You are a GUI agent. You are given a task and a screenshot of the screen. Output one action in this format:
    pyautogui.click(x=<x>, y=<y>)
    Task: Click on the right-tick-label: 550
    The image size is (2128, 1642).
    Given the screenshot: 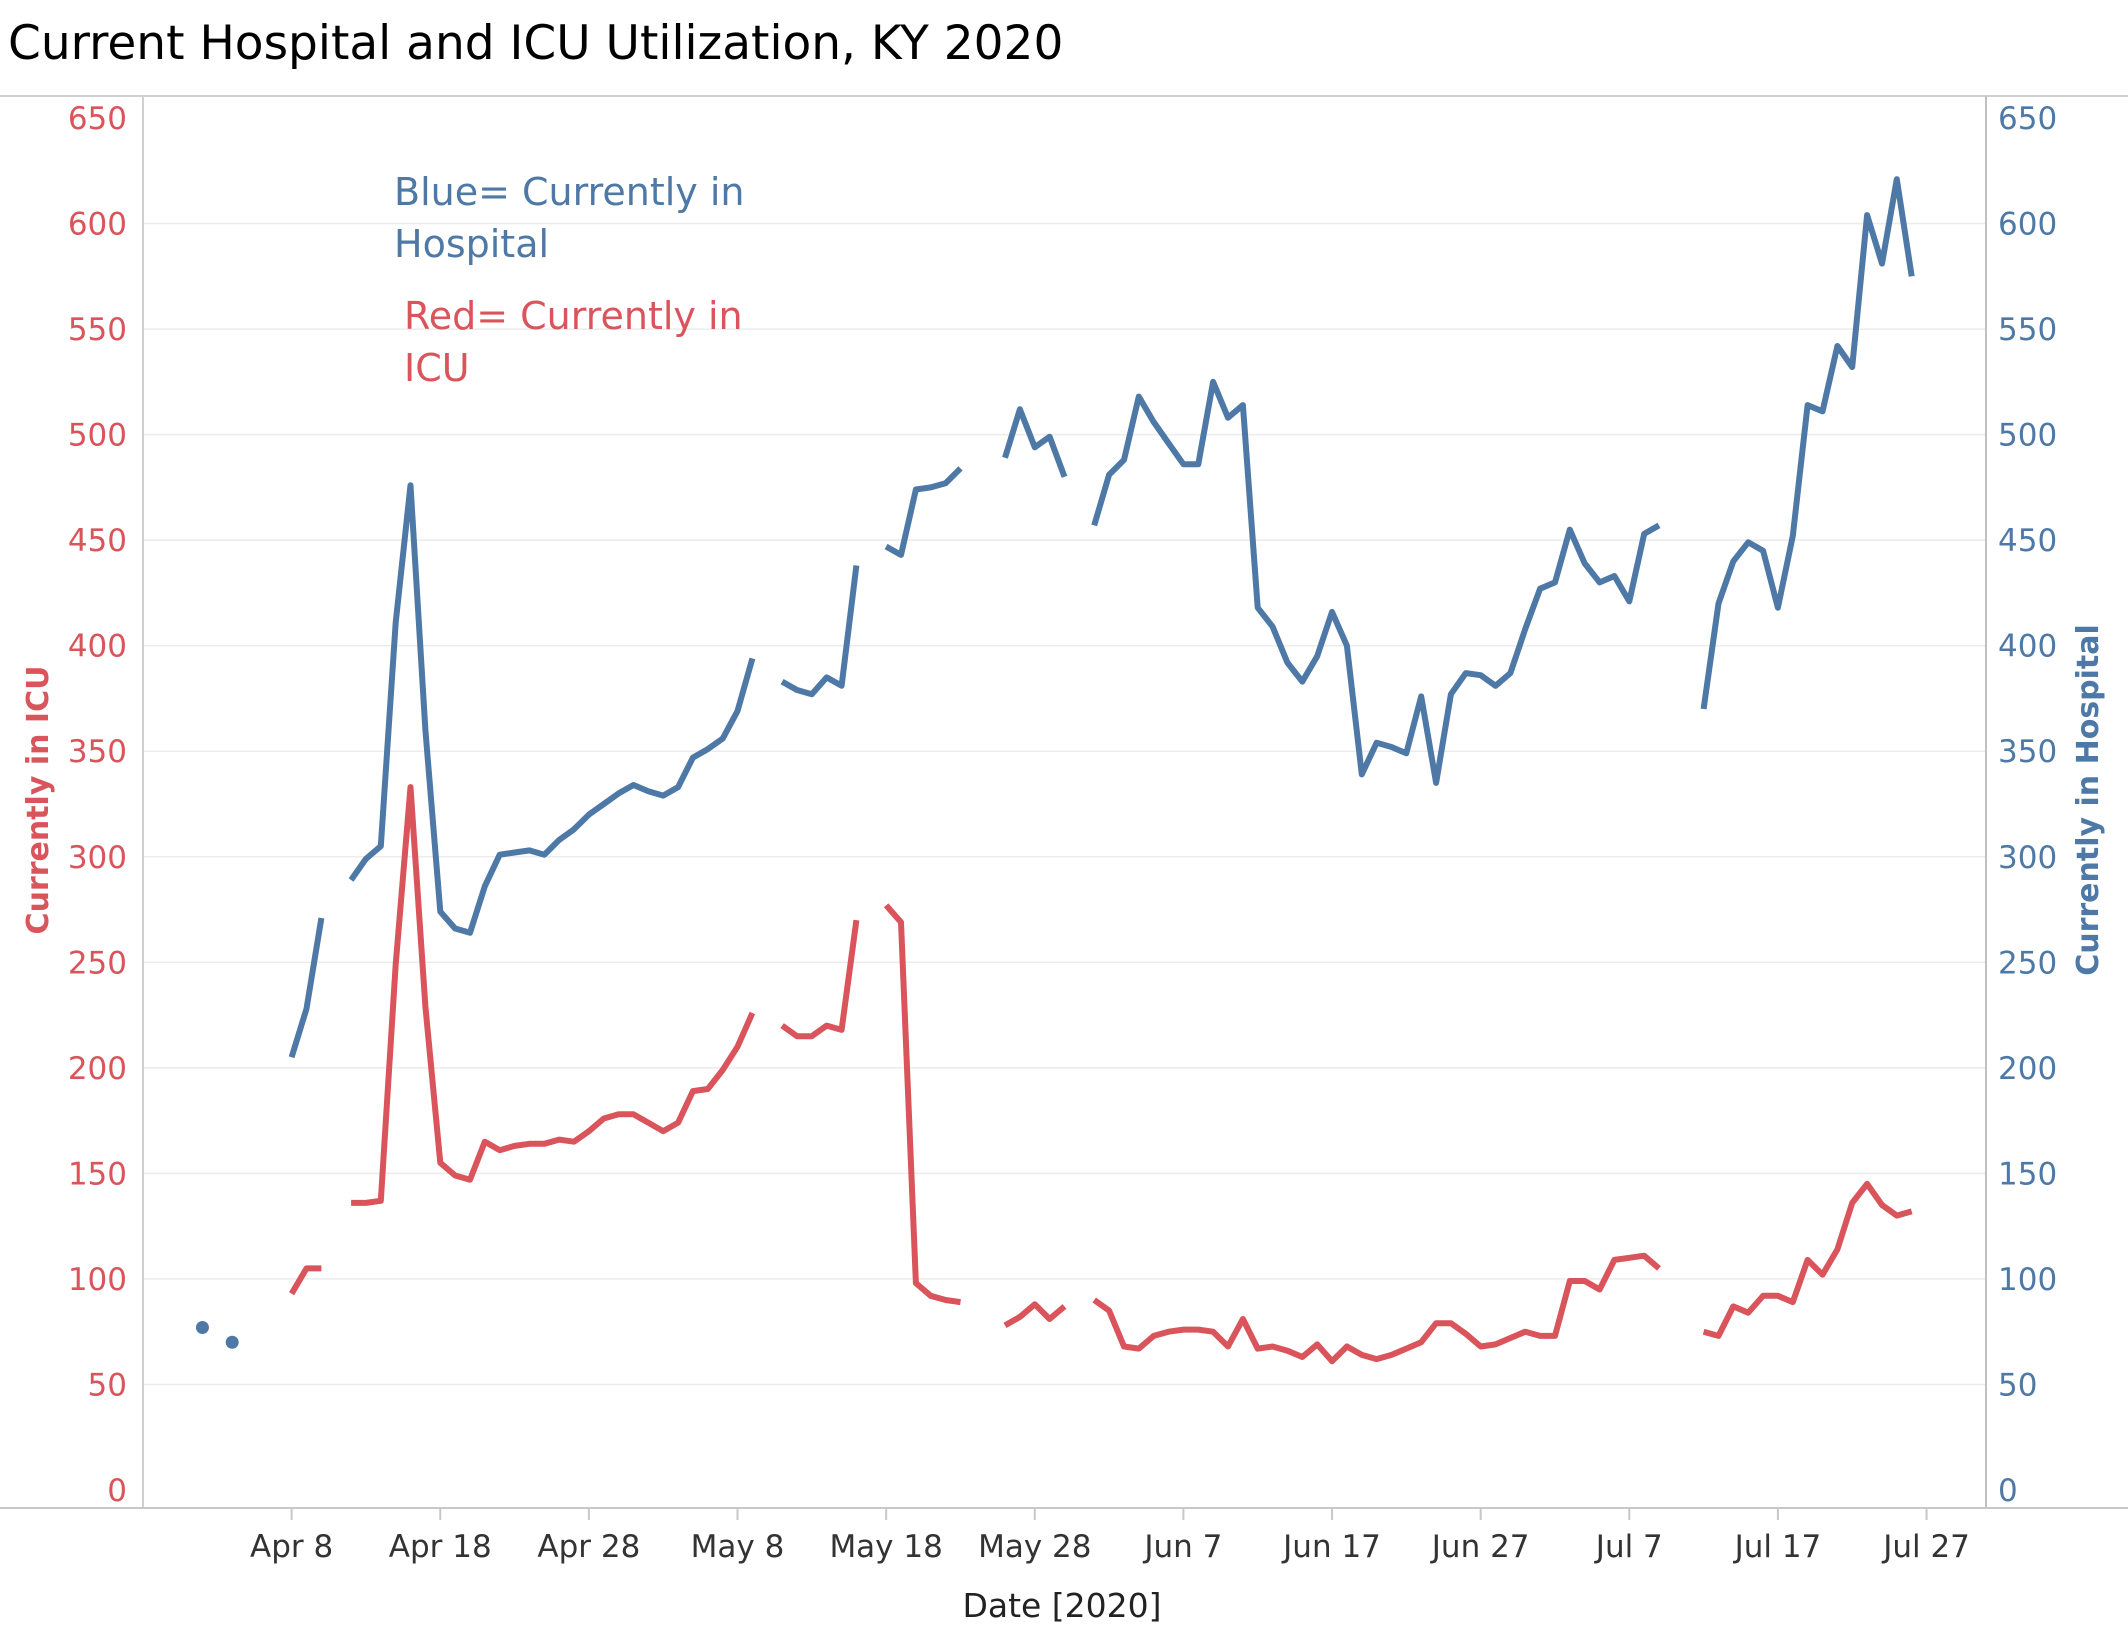 What is the action you would take?
    pyautogui.click(x=2027, y=330)
    